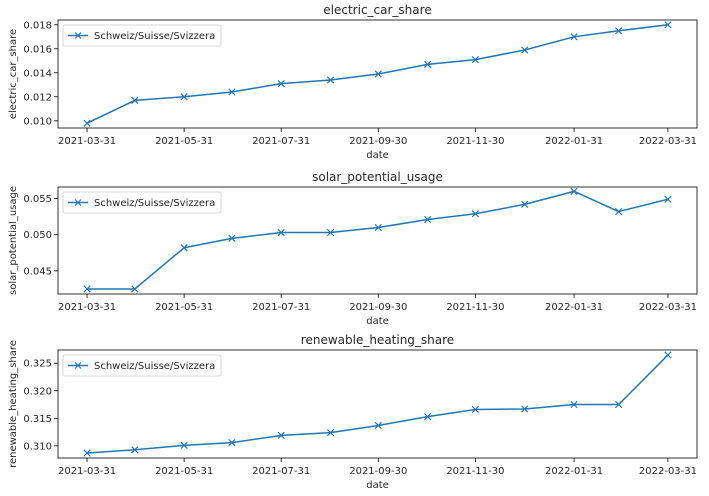 The width and height of the screenshot is (709, 496). What do you see at coordinates (281, 141) in the screenshot?
I see `x-tick-label: 2021-07-31` at bounding box center [281, 141].